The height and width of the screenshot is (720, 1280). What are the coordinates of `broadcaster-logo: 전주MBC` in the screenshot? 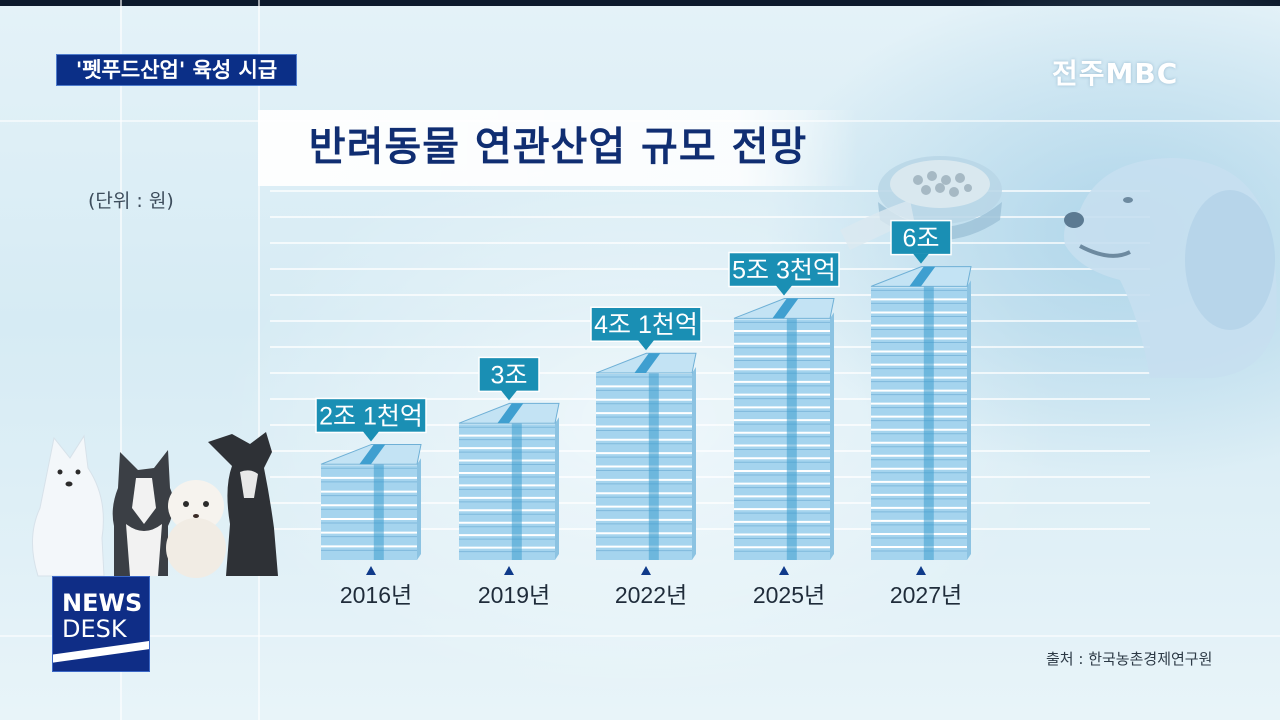 It's located at (1115, 73).